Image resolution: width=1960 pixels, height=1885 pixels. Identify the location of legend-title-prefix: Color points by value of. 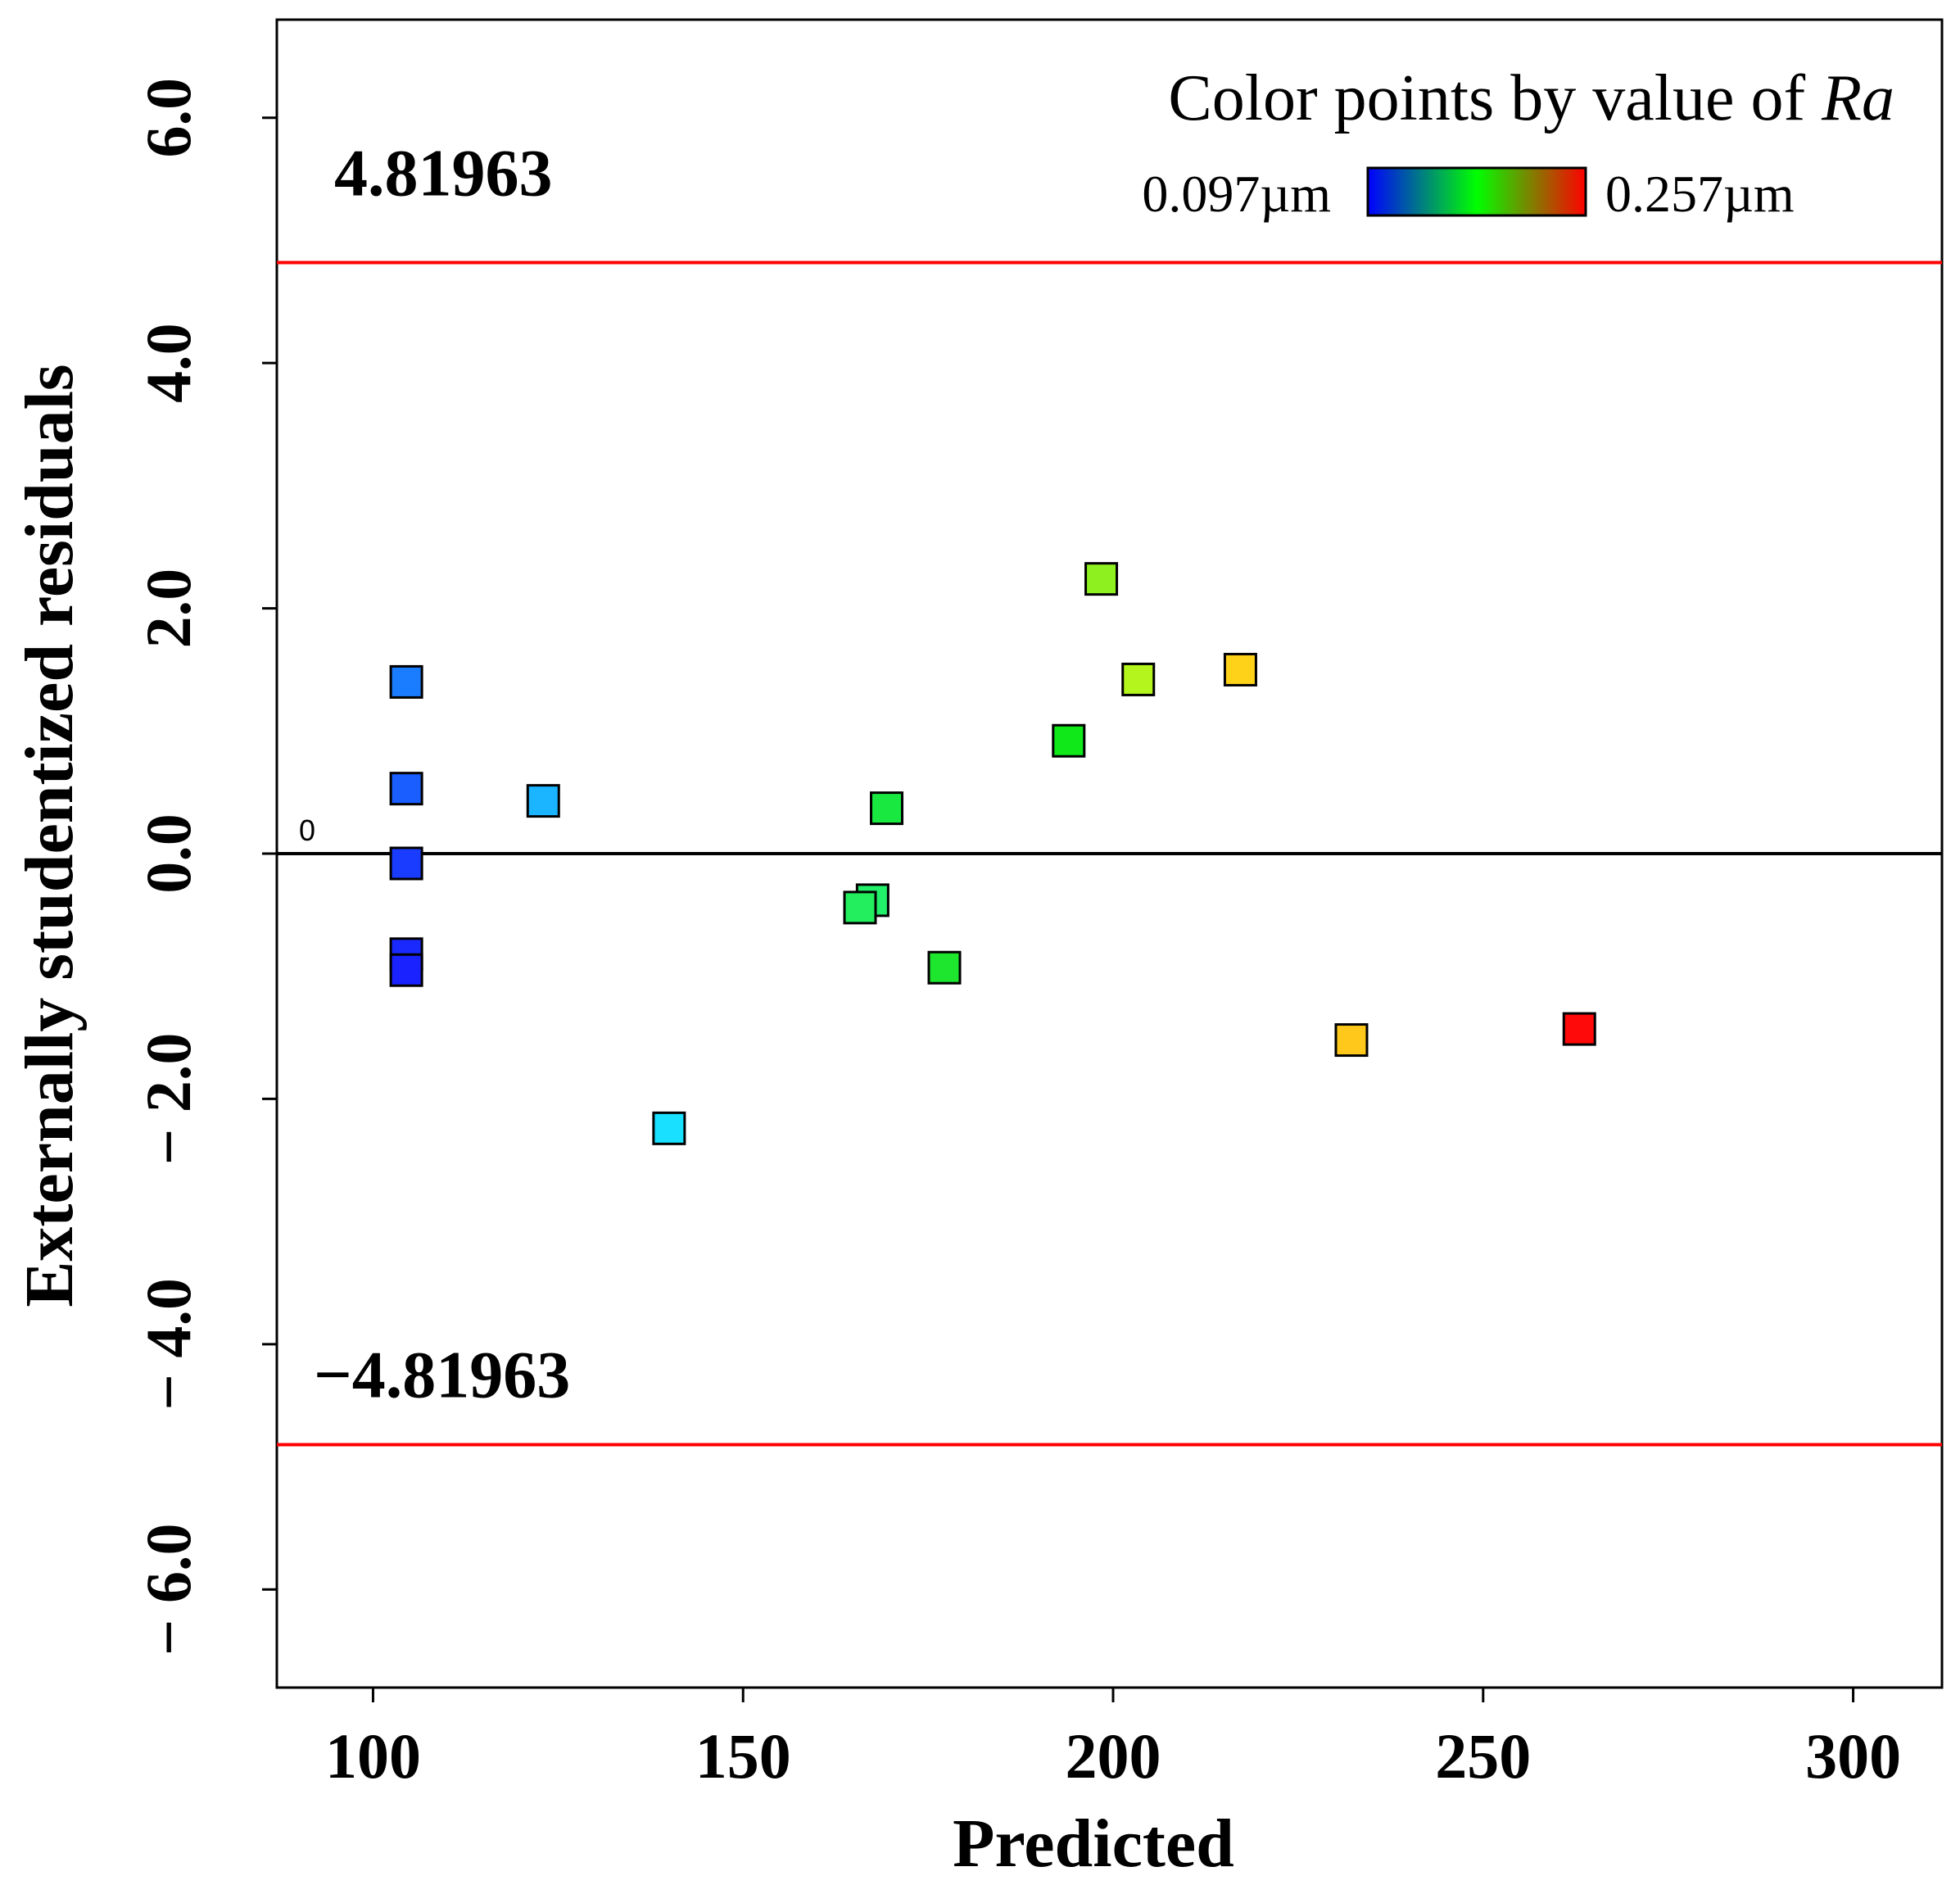
(1495, 98).